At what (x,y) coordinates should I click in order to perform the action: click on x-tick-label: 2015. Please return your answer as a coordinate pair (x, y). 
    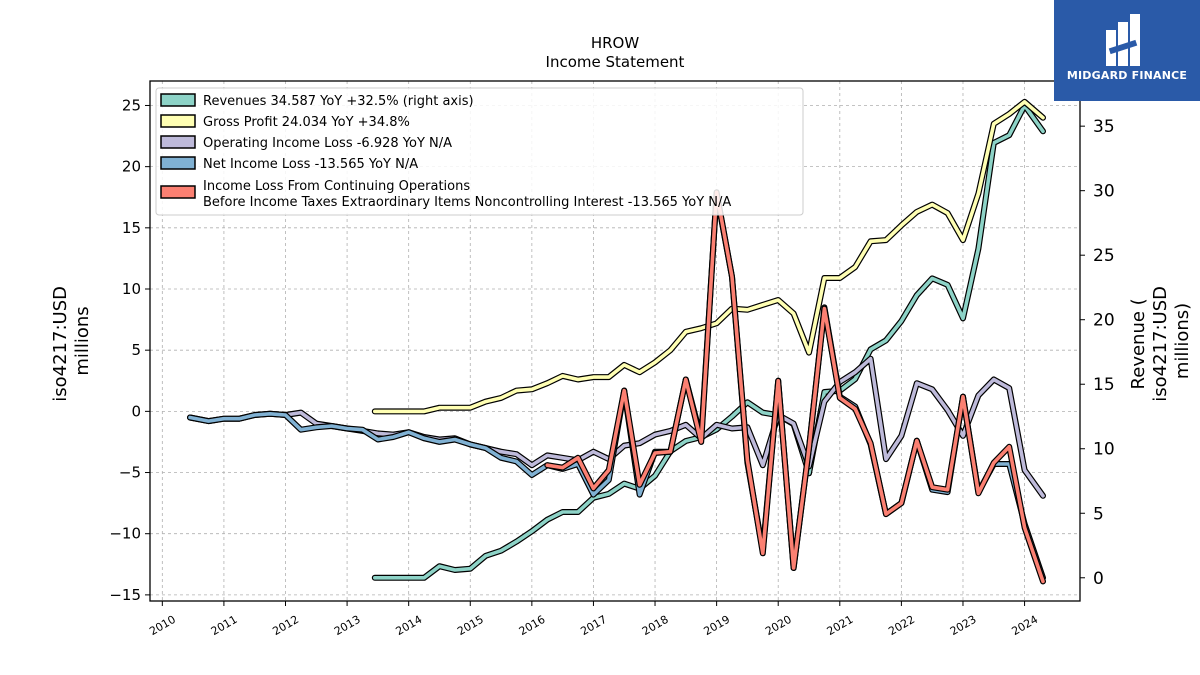
    Looking at the image, I should click on (470, 625).